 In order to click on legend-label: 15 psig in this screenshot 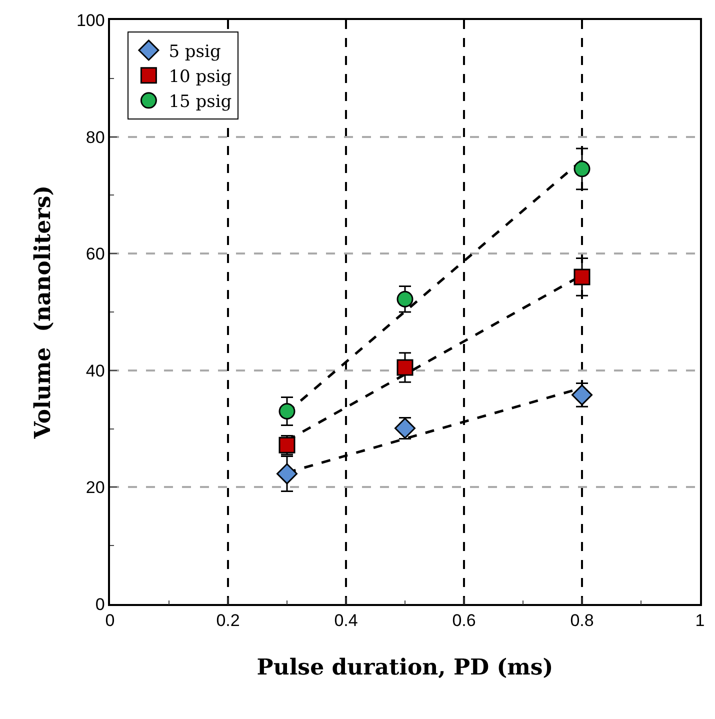, I will do `click(200, 102)`.